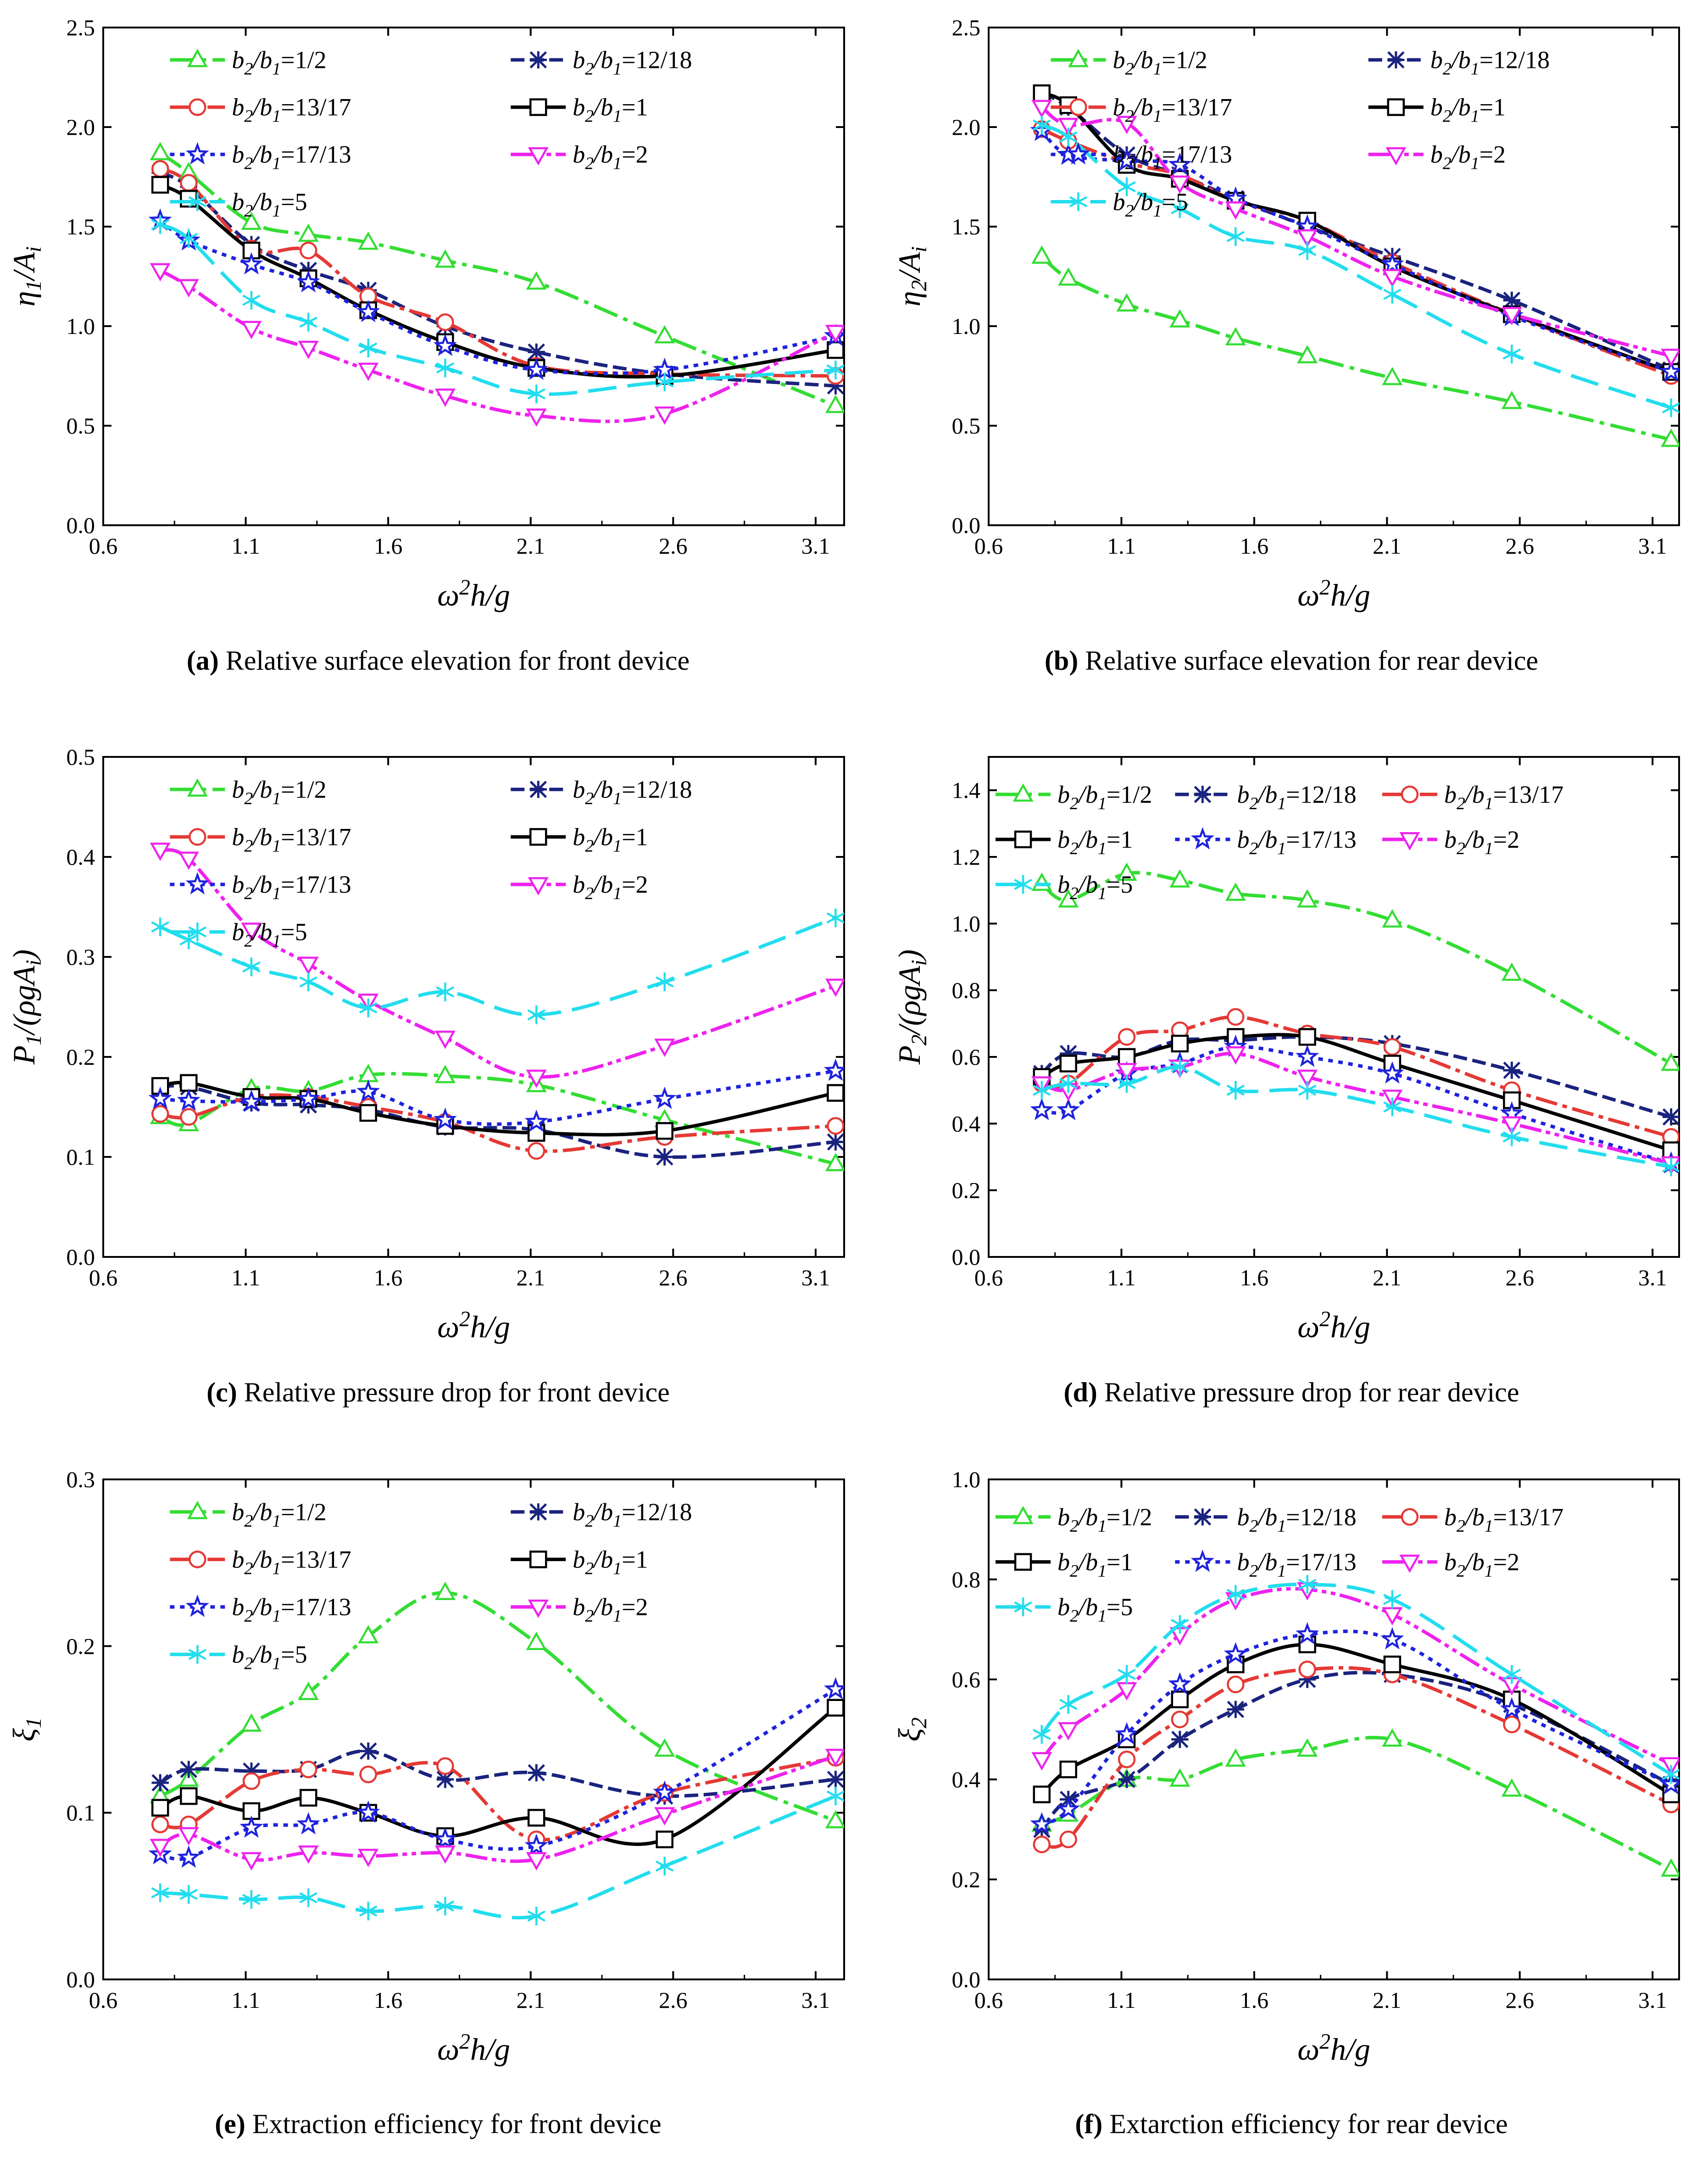 The height and width of the screenshot is (2162, 1708). What do you see at coordinates (967, 1679) in the screenshot?
I see `y-tick-label: 0.6` at bounding box center [967, 1679].